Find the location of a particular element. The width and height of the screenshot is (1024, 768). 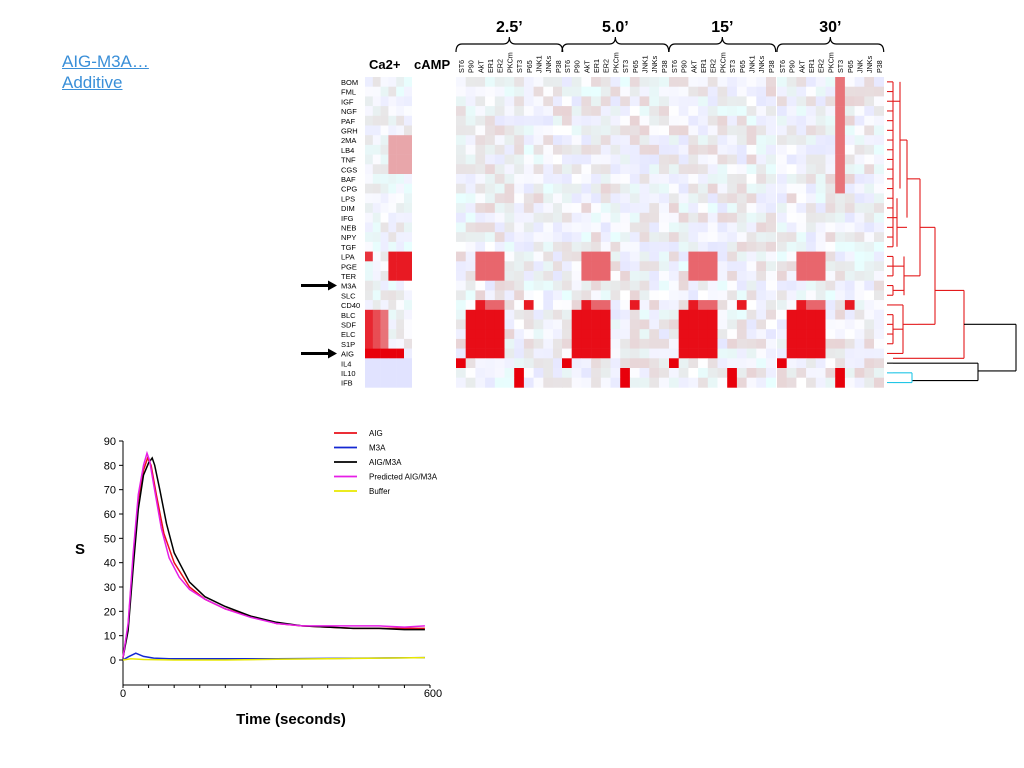

additive-link: Additive is located at coordinates (92, 82).